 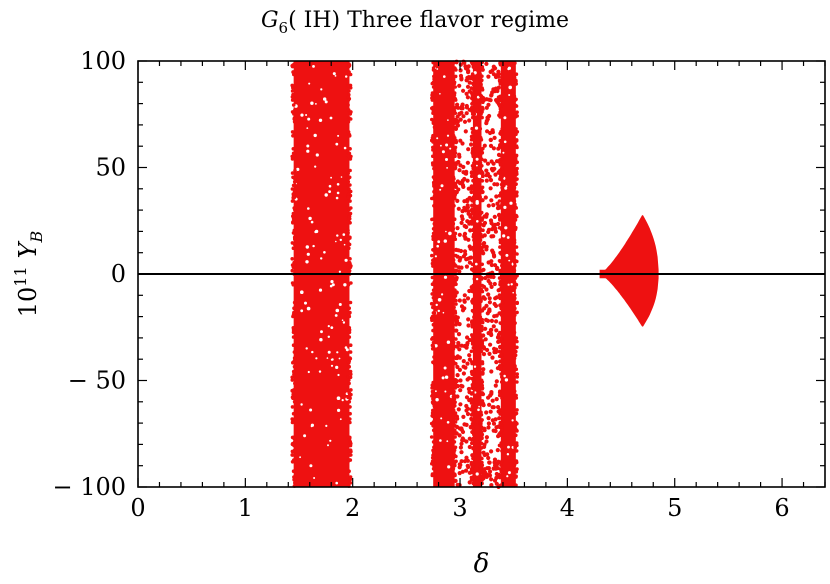 What do you see at coordinates (567, 508) in the screenshot?
I see `x-tick-label: 4` at bounding box center [567, 508].